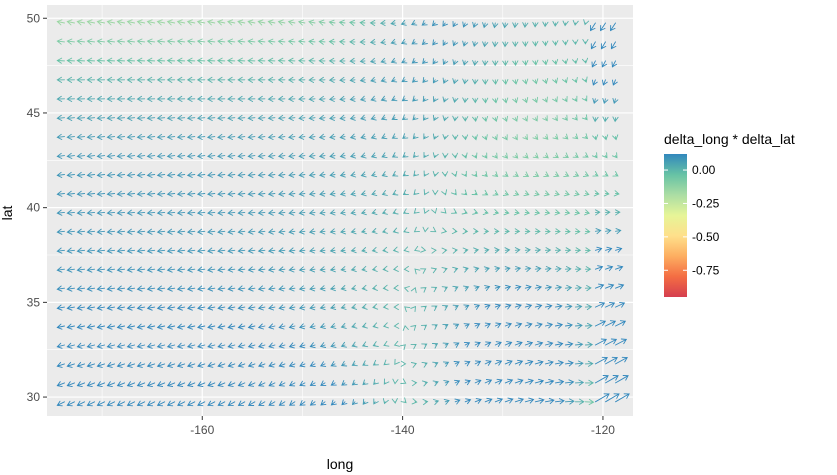 This screenshot has height=475, width=837. What do you see at coordinates (402, 426) in the screenshot?
I see `x-axis-ticks: -160 -140 -120` at bounding box center [402, 426].